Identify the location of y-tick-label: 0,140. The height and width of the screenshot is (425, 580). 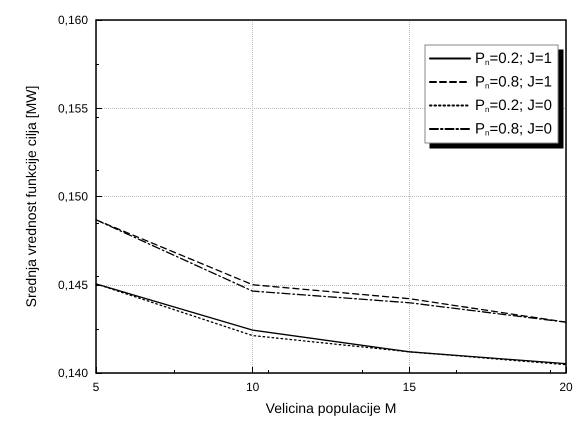
(73, 373).